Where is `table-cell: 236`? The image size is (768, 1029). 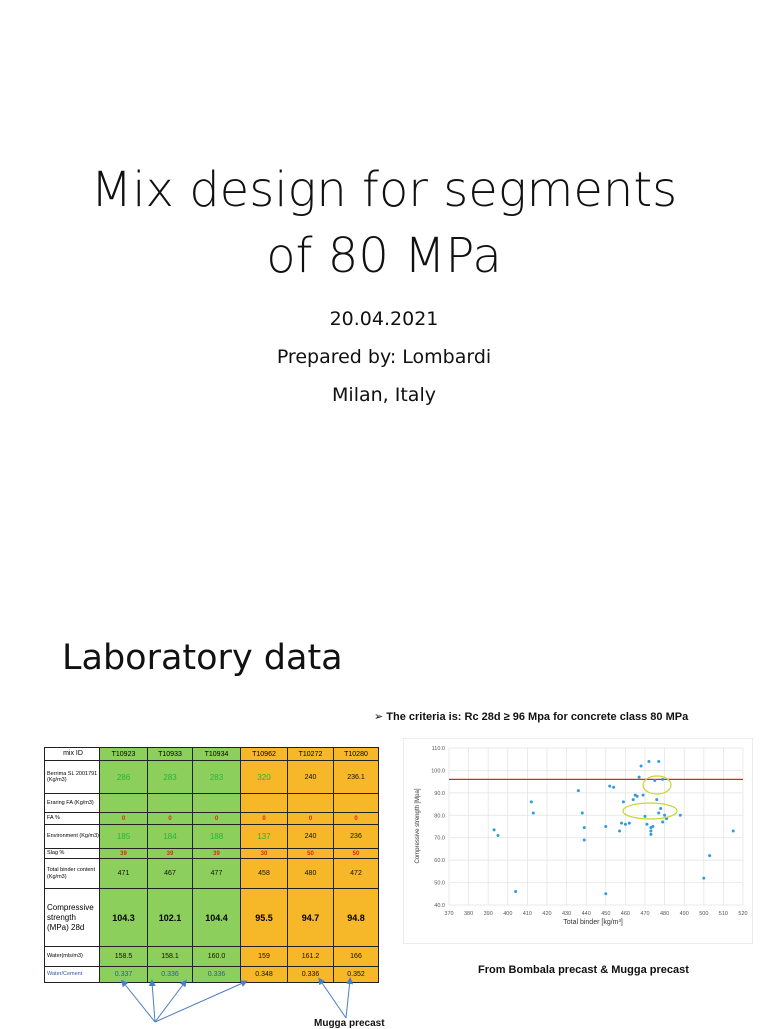 table-cell: 236 is located at coordinates (356, 836).